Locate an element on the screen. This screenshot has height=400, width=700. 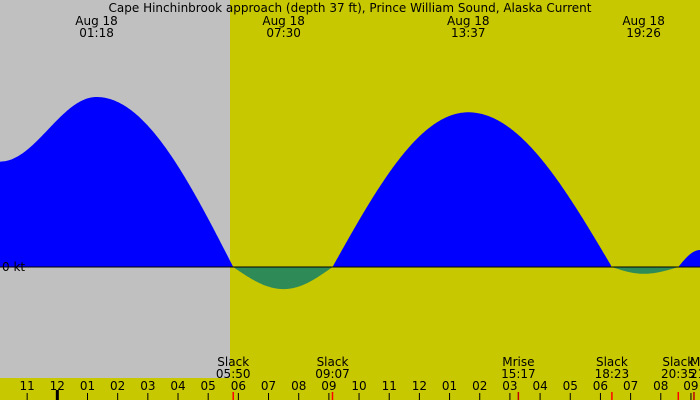
extremum-date-2: Aug 18 is located at coordinates (468, 21).